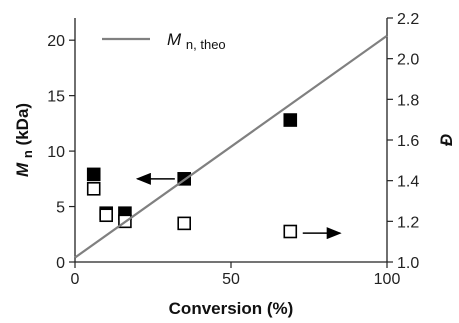 The height and width of the screenshot is (323, 459). I want to click on x-tick-label: 100, so click(387, 279).